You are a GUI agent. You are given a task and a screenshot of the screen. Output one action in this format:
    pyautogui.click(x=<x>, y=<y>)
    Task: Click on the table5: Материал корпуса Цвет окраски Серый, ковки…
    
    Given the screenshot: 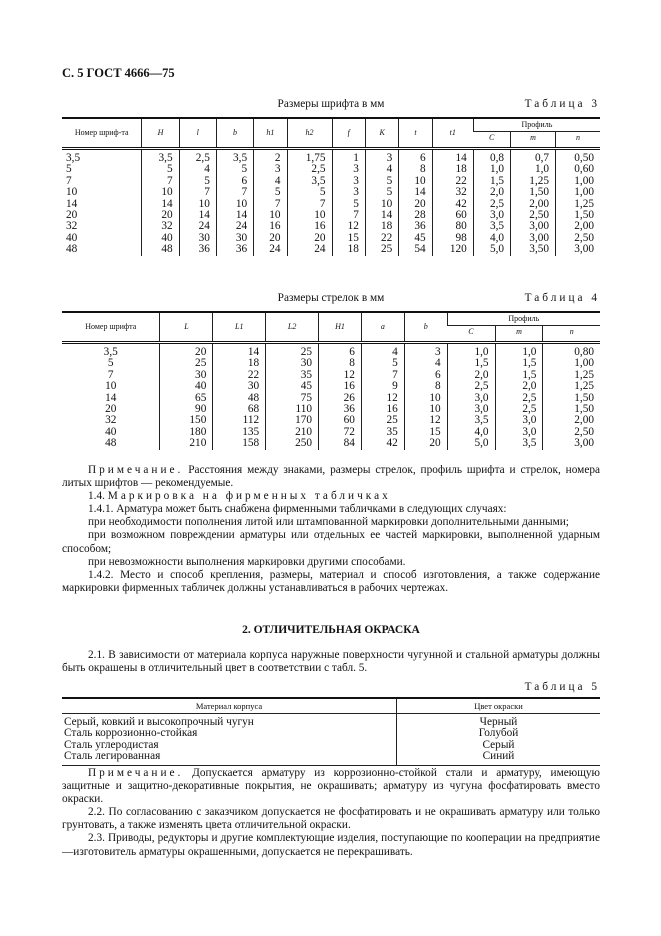 What is the action you would take?
    pyautogui.click(x=331, y=731)
    